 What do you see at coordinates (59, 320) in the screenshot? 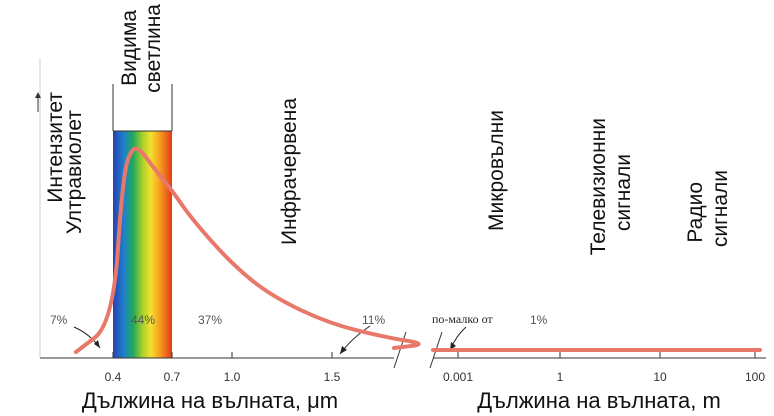
I see `uv-percent-label: 7%` at bounding box center [59, 320].